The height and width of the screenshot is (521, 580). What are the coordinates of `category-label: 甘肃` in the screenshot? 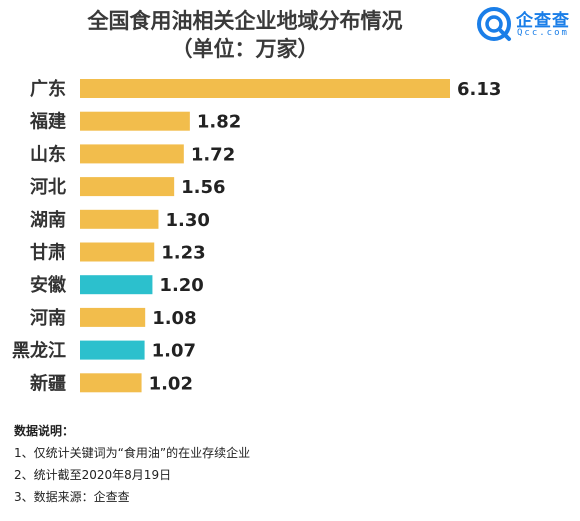 It's located at (48, 253).